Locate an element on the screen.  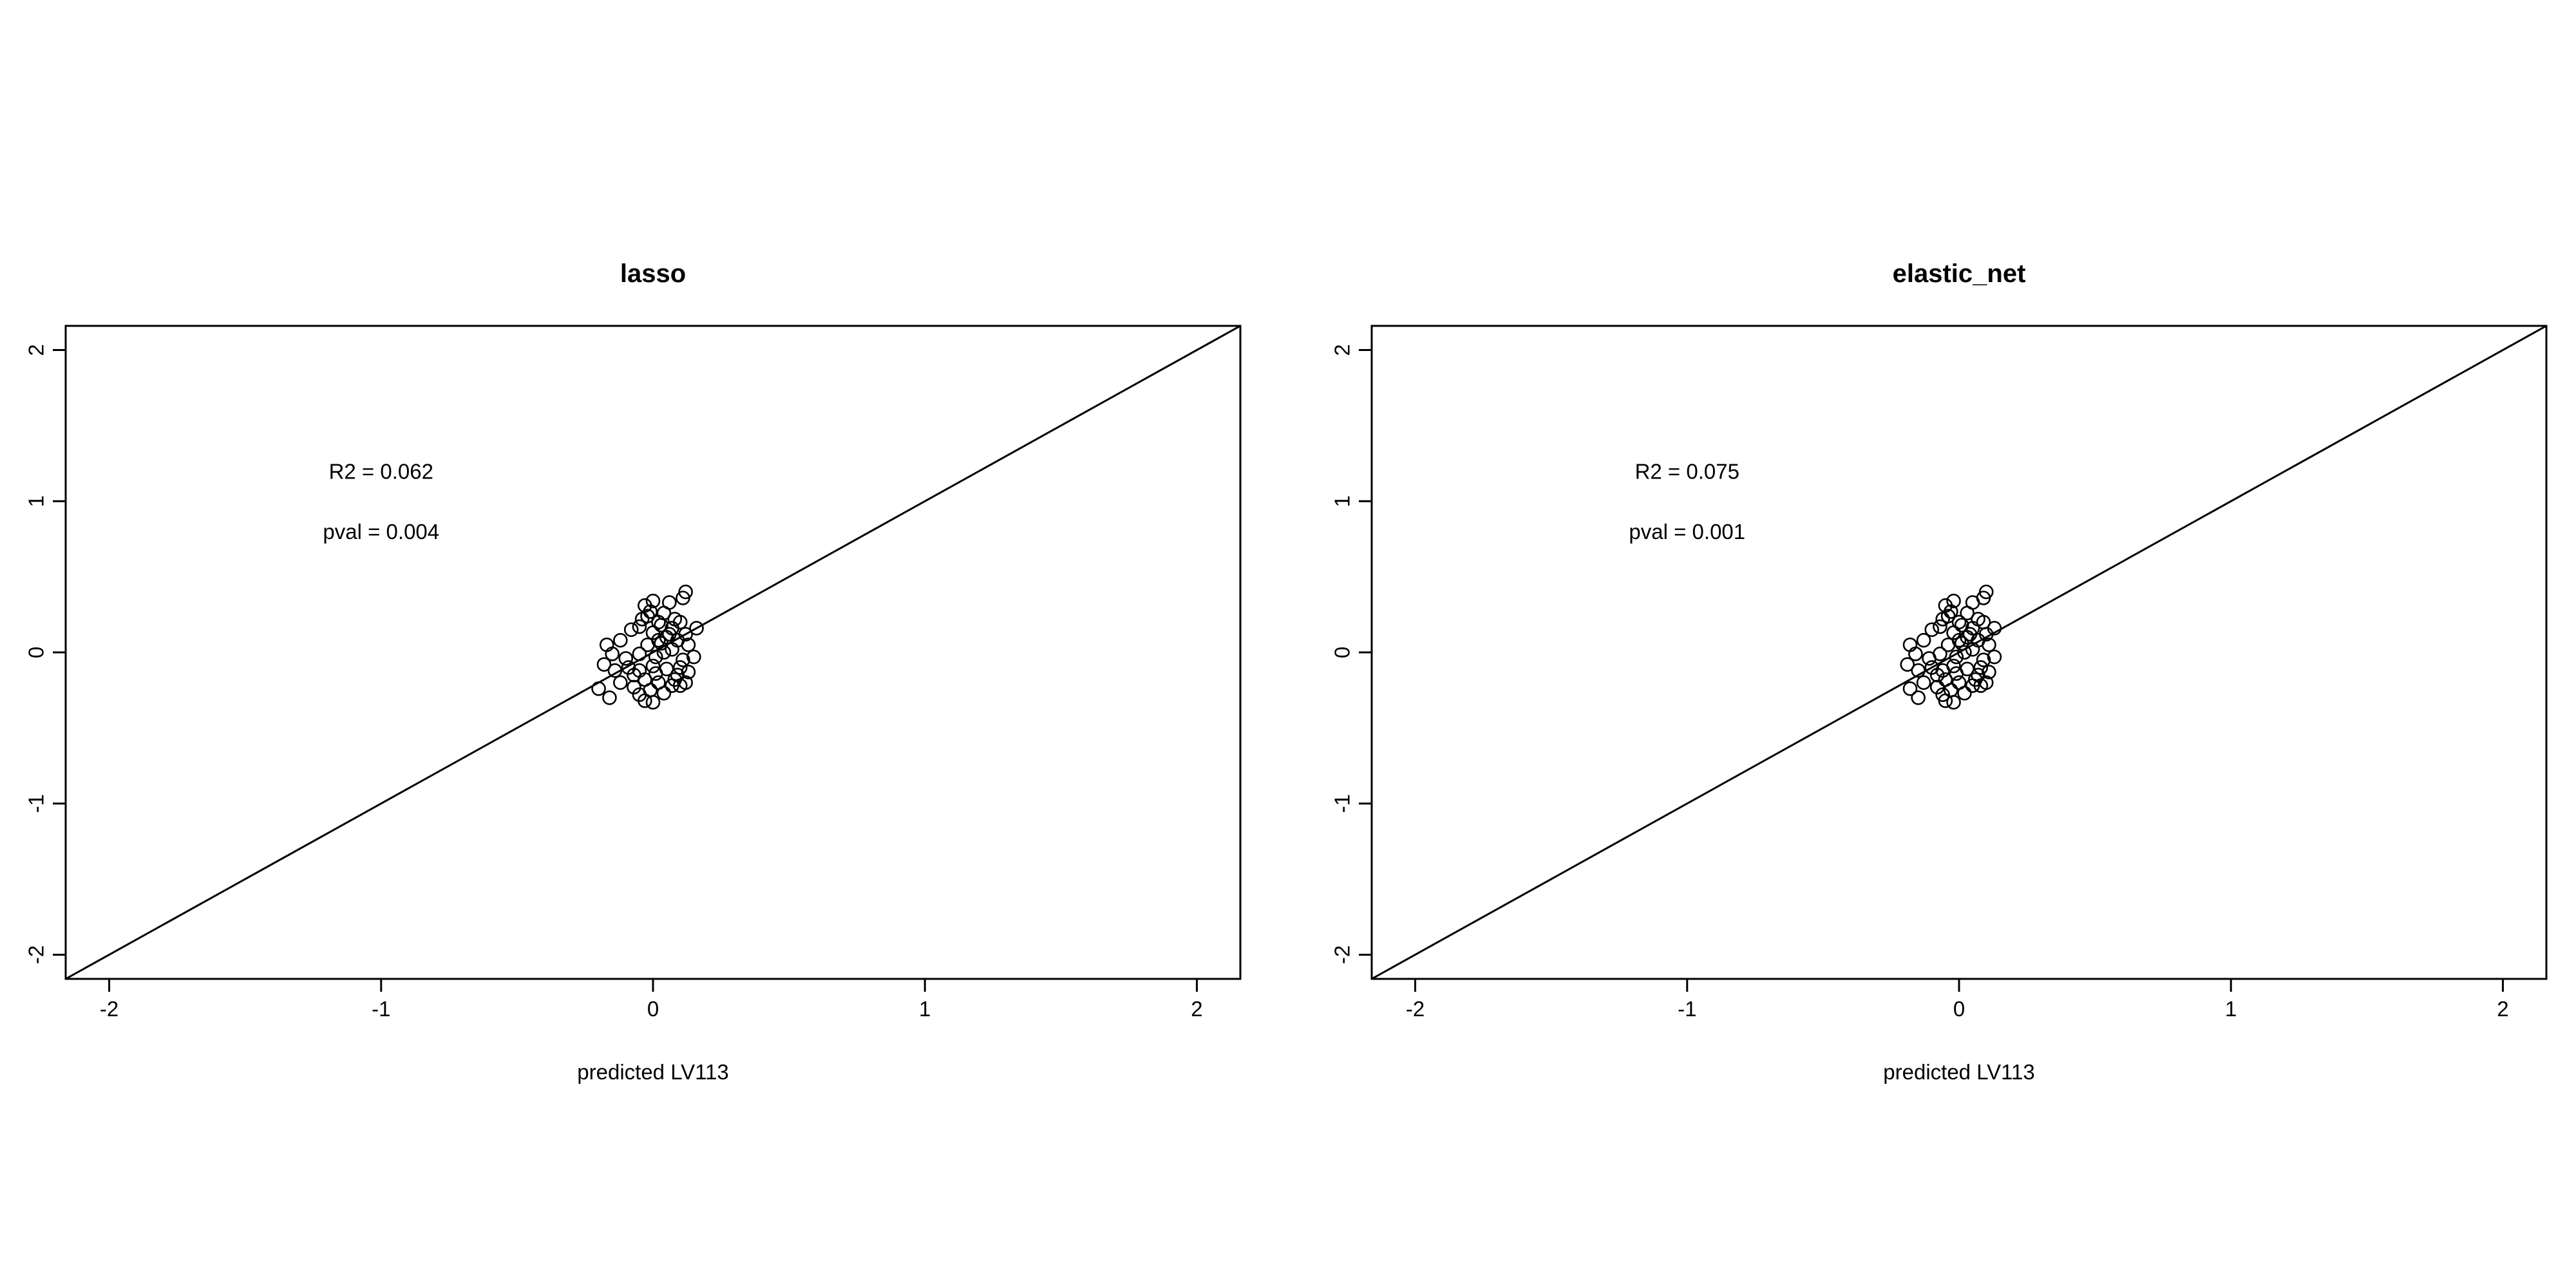
r2-annotation: R2 = 0.062 is located at coordinates (381, 471).